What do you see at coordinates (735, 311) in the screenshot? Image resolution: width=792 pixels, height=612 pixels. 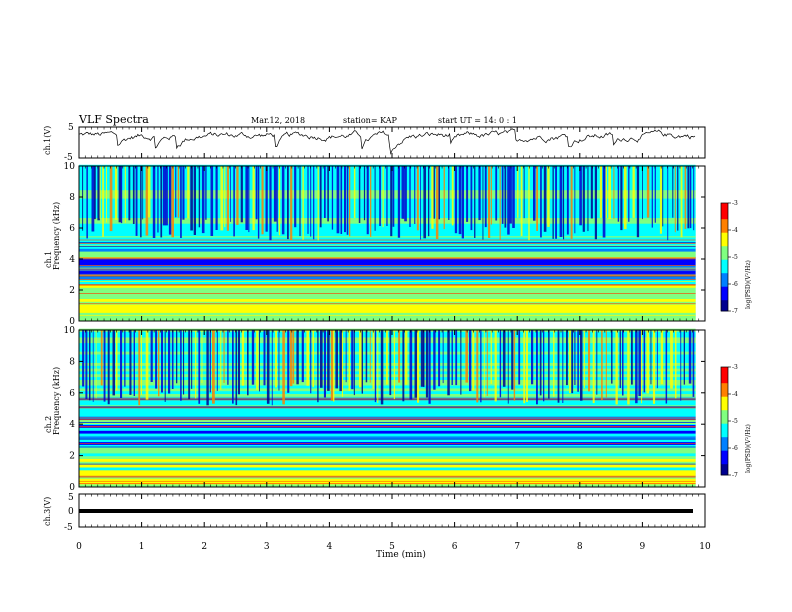 I see `colorbar-tick-label: -7` at bounding box center [735, 311].